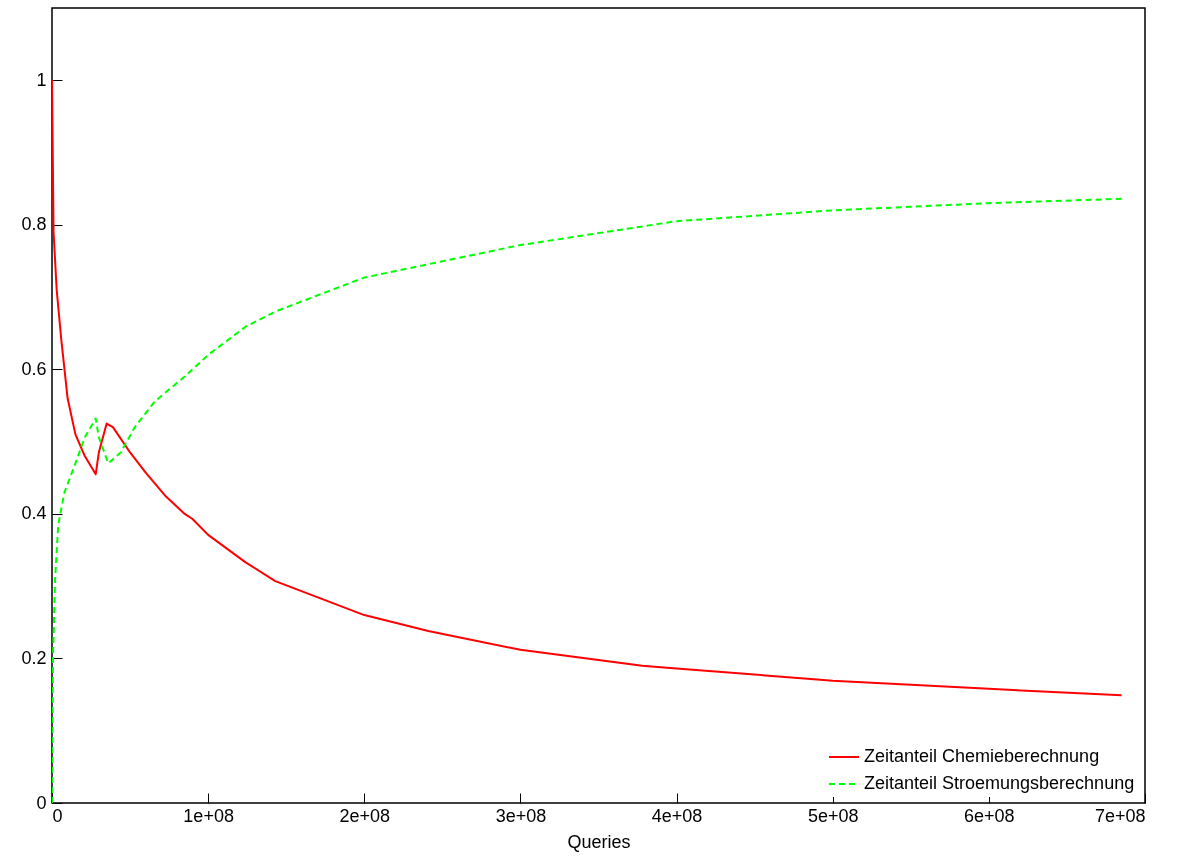 This screenshot has height=857, width=1192. Describe the element at coordinates (34, 657) in the screenshot. I see `y-tick-label: 0.2` at that location.